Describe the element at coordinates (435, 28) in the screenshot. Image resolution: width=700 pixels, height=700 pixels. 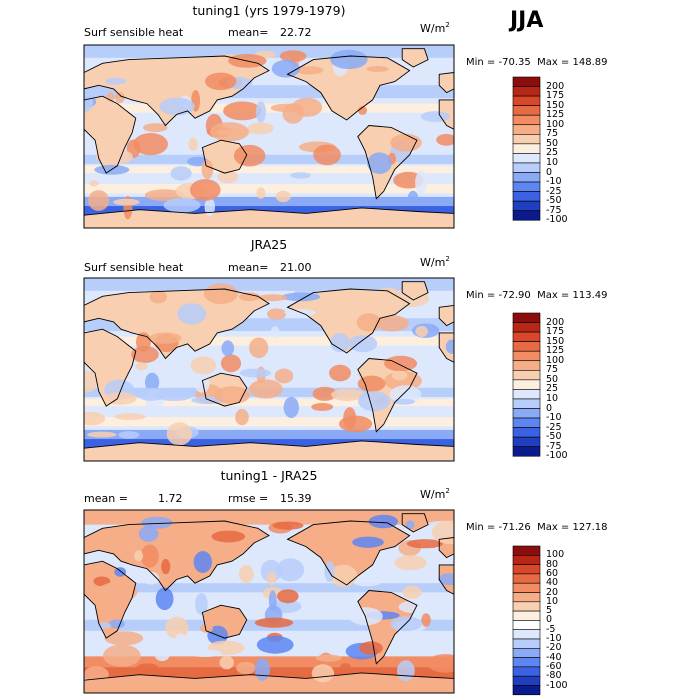
I see `panel1-units: W/m2` at that location.